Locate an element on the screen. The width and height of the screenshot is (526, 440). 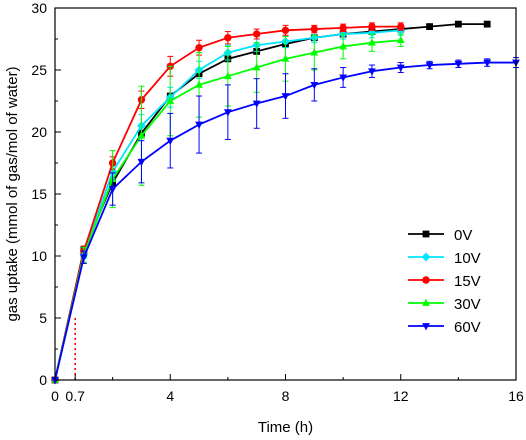
legend-label: 0V is located at coordinates (463, 235).